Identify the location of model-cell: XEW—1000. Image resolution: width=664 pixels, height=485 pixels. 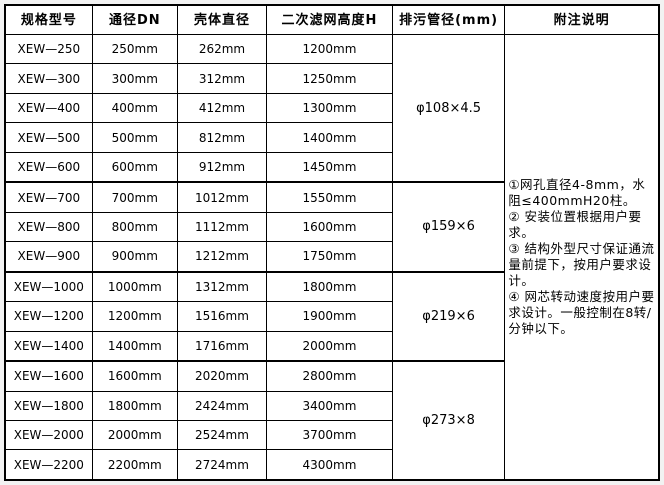
(48, 286).